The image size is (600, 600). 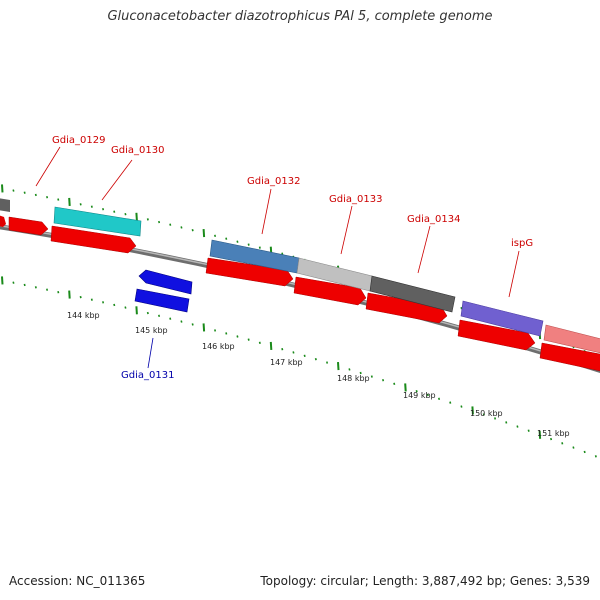 What do you see at coordinates (433, 219) in the screenshot?
I see `gene-label-gdia-0134: Gdia_0134` at bounding box center [433, 219].